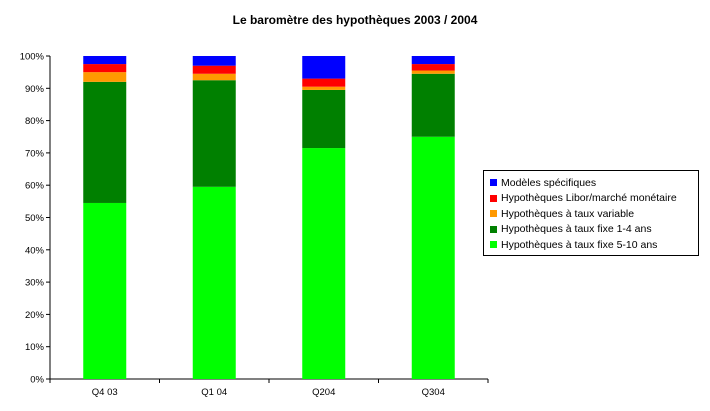 This screenshot has width=710, height=411. I want to click on legend-item: Hypothèques à taux variable, so click(591, 214).